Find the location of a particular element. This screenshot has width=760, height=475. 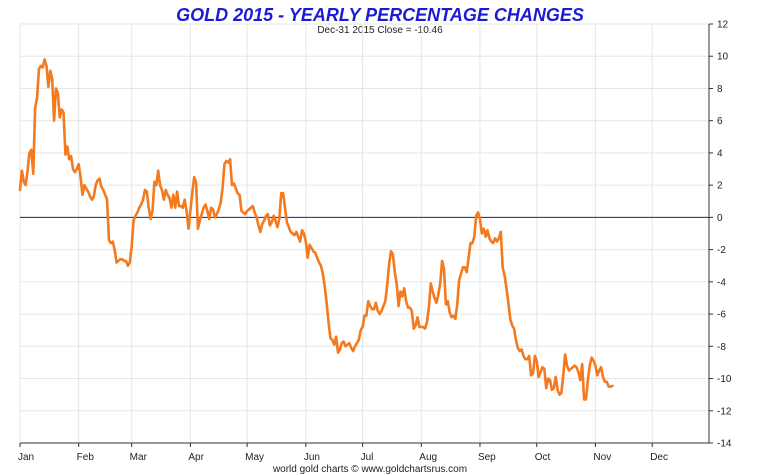

x-tick-label: Dec is located at coordinates (659, 457).